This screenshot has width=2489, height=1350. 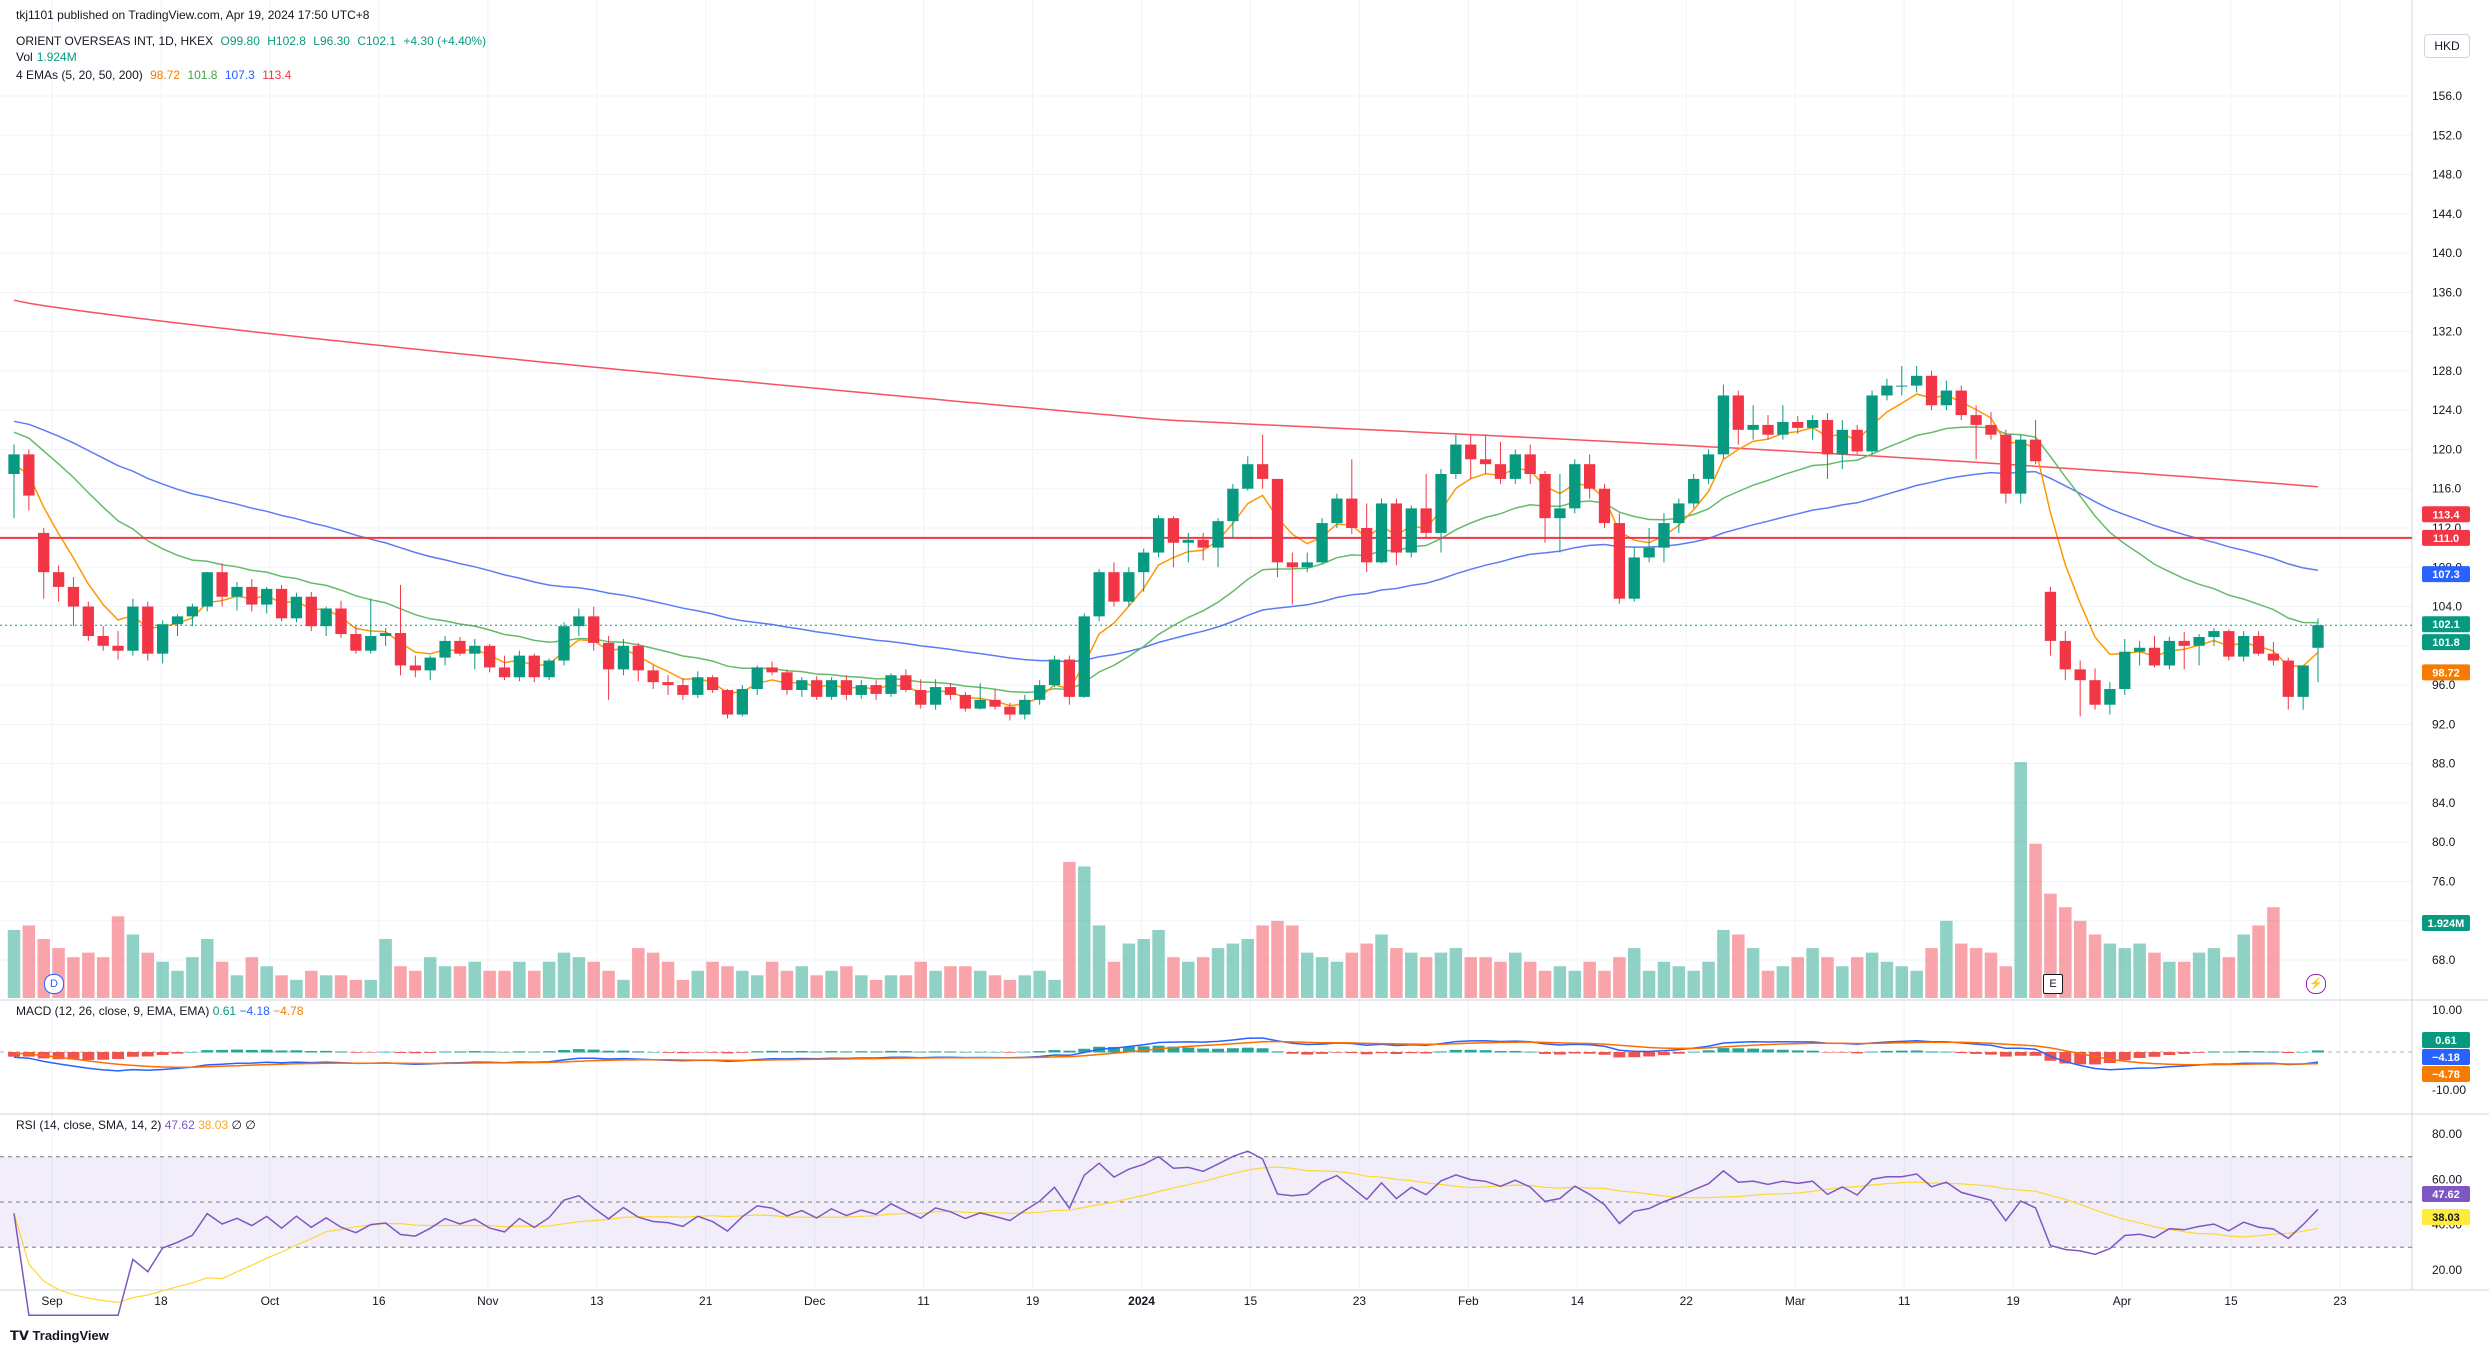 What do you see at coordinates (202, 75) in the screenshot?
I see `ema20-value: 101.8` at bounding box center [202, 75].